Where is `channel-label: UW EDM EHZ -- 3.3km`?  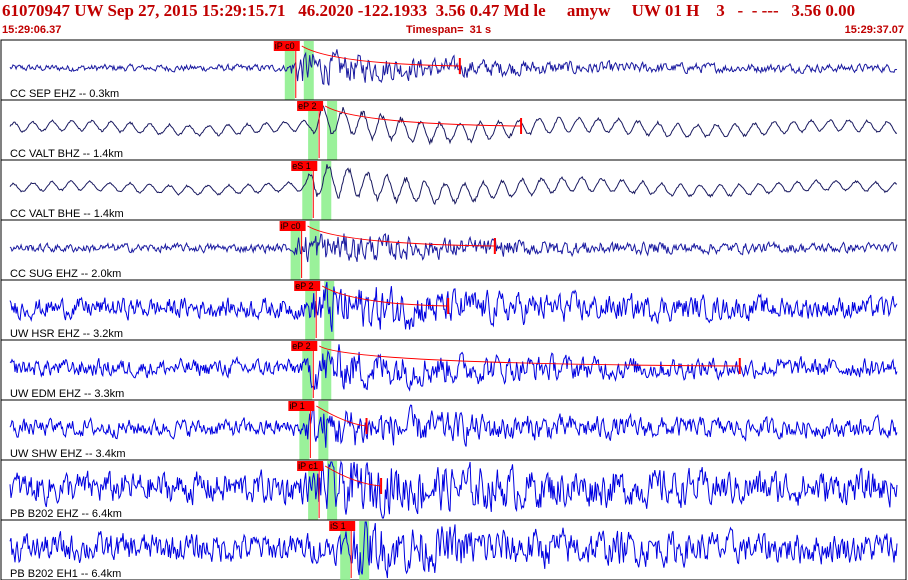
channel-label: UW EDM EHZ -- 3.3km is located at coordinates (67, 394).